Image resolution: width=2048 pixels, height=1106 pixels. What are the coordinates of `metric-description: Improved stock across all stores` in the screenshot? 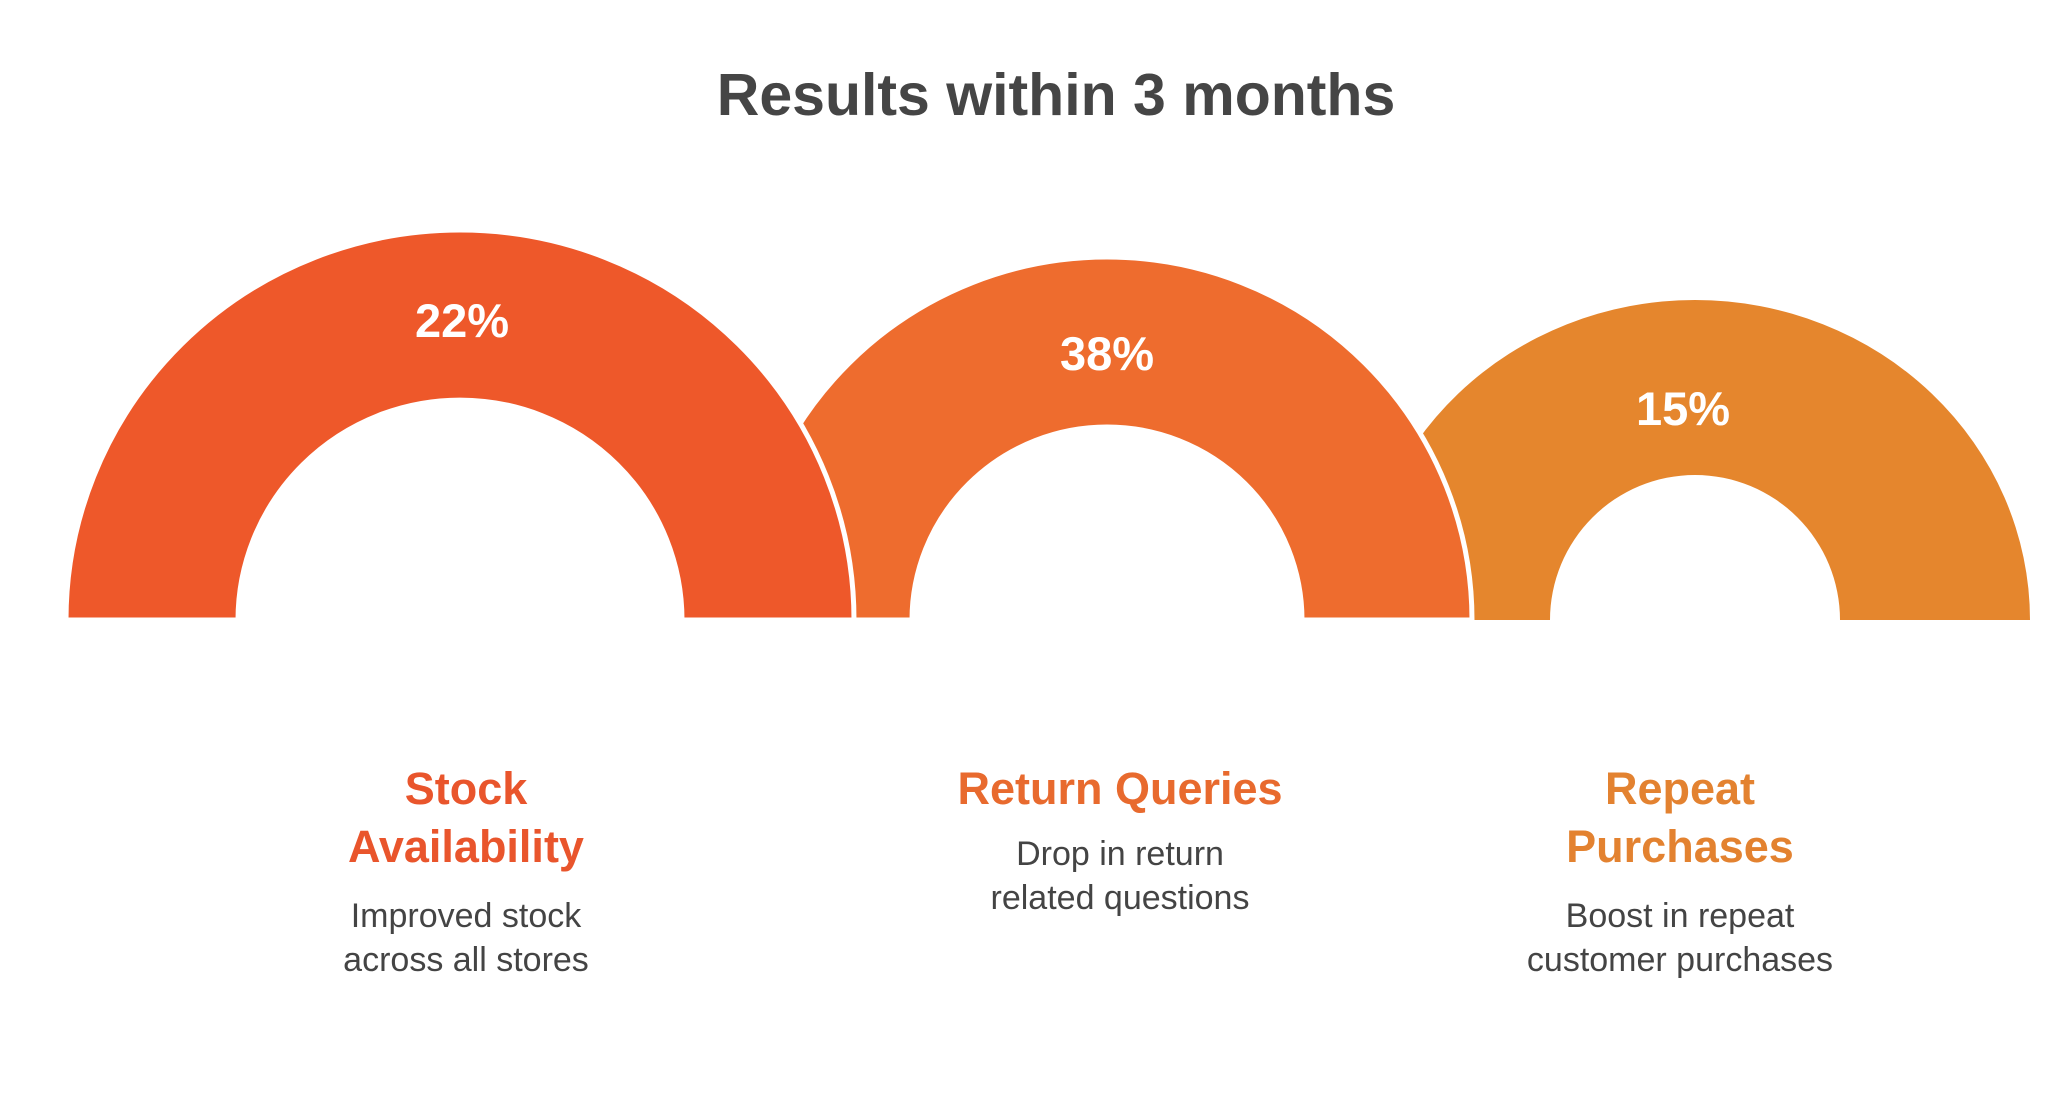 It's located at (466, 938).